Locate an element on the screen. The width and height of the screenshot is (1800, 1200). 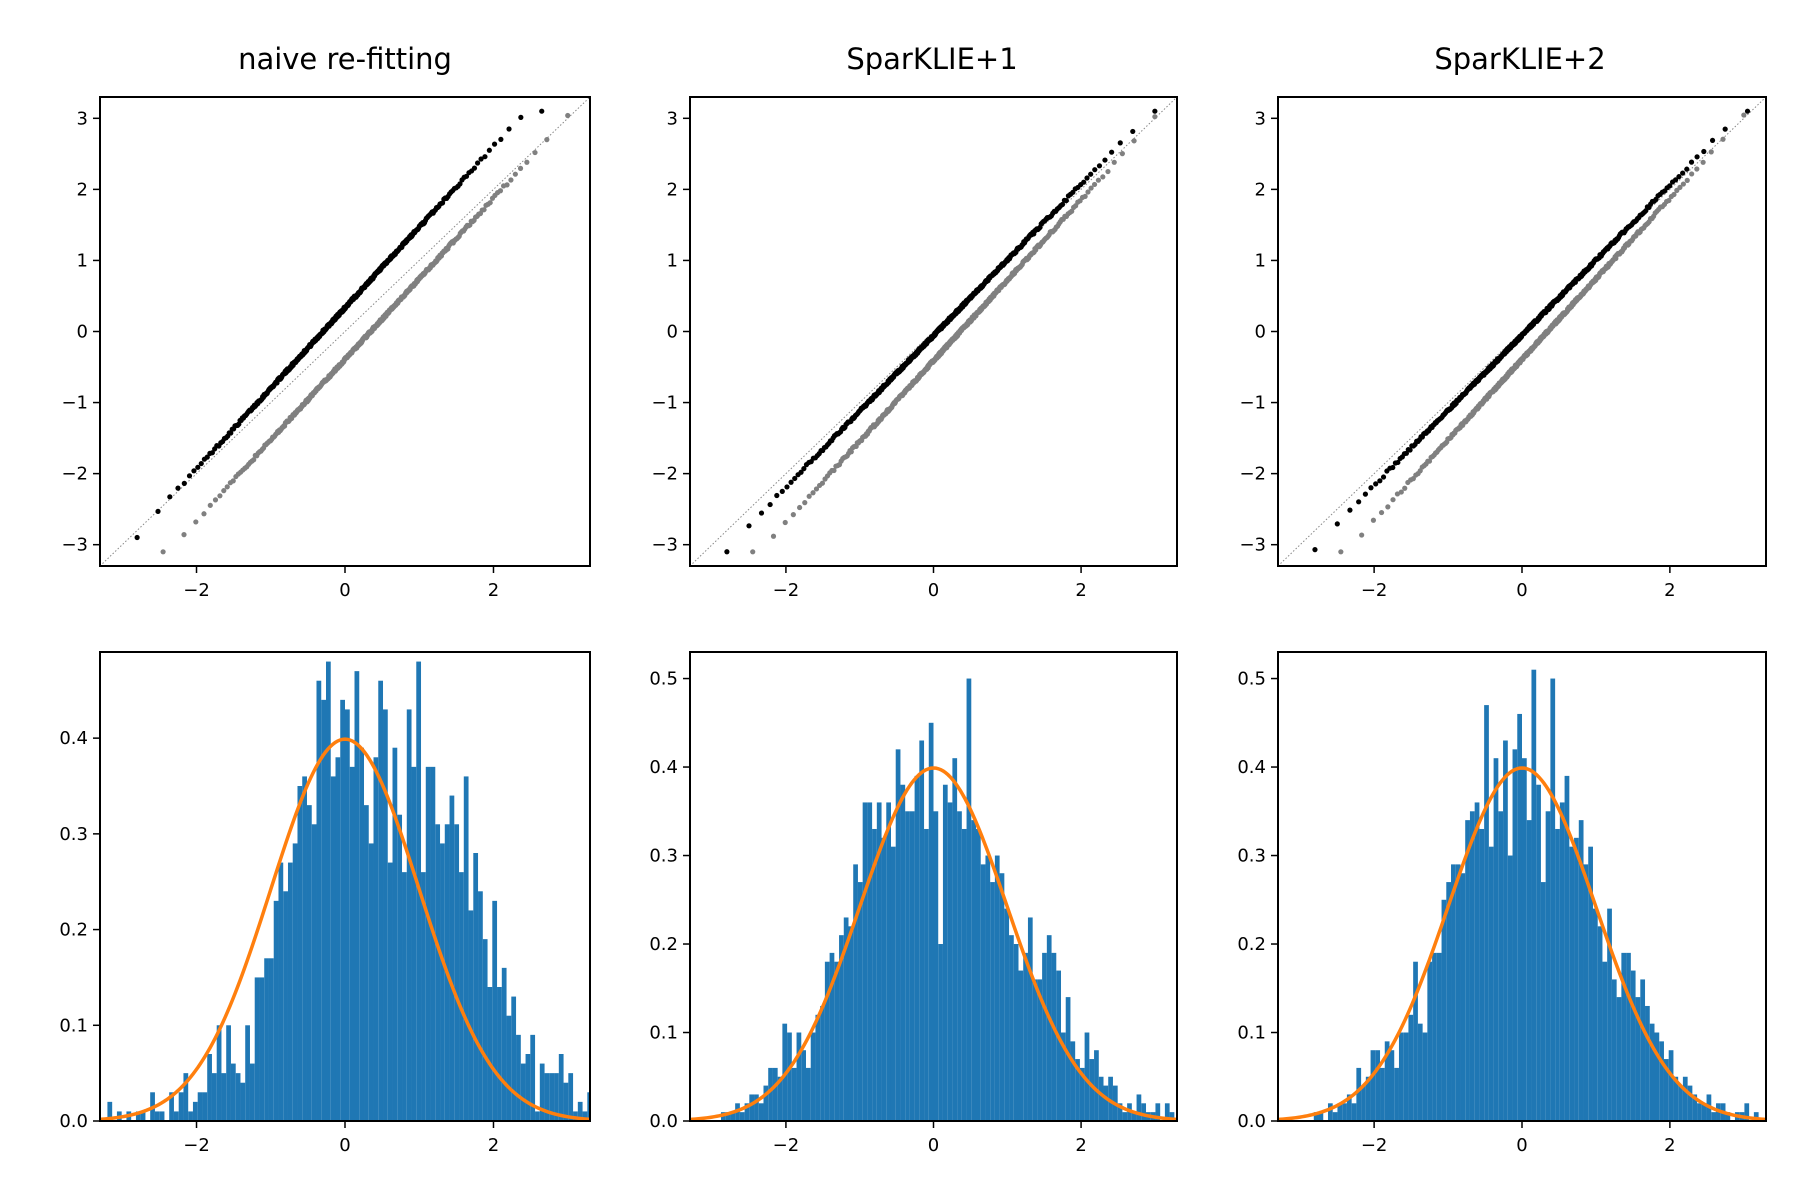
plot-area is located at coordinates (1522, 895).